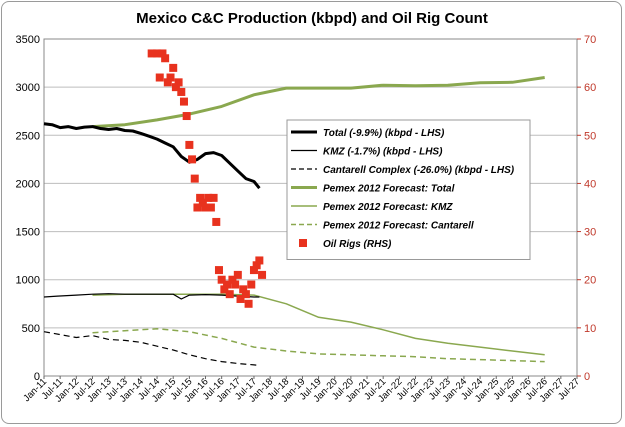 The height and width of the screenshot is (427, 625). I want to click on y-tick-label: 2000, so click(28, 184).